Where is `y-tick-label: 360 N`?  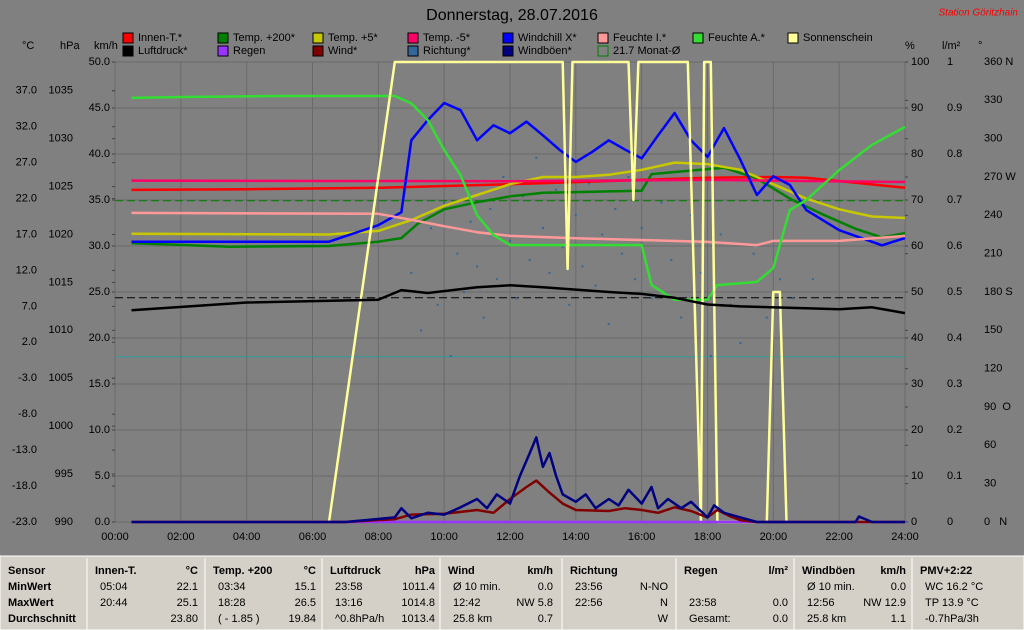
y-tick-label: 360 N is located at coordinates (998, 62).